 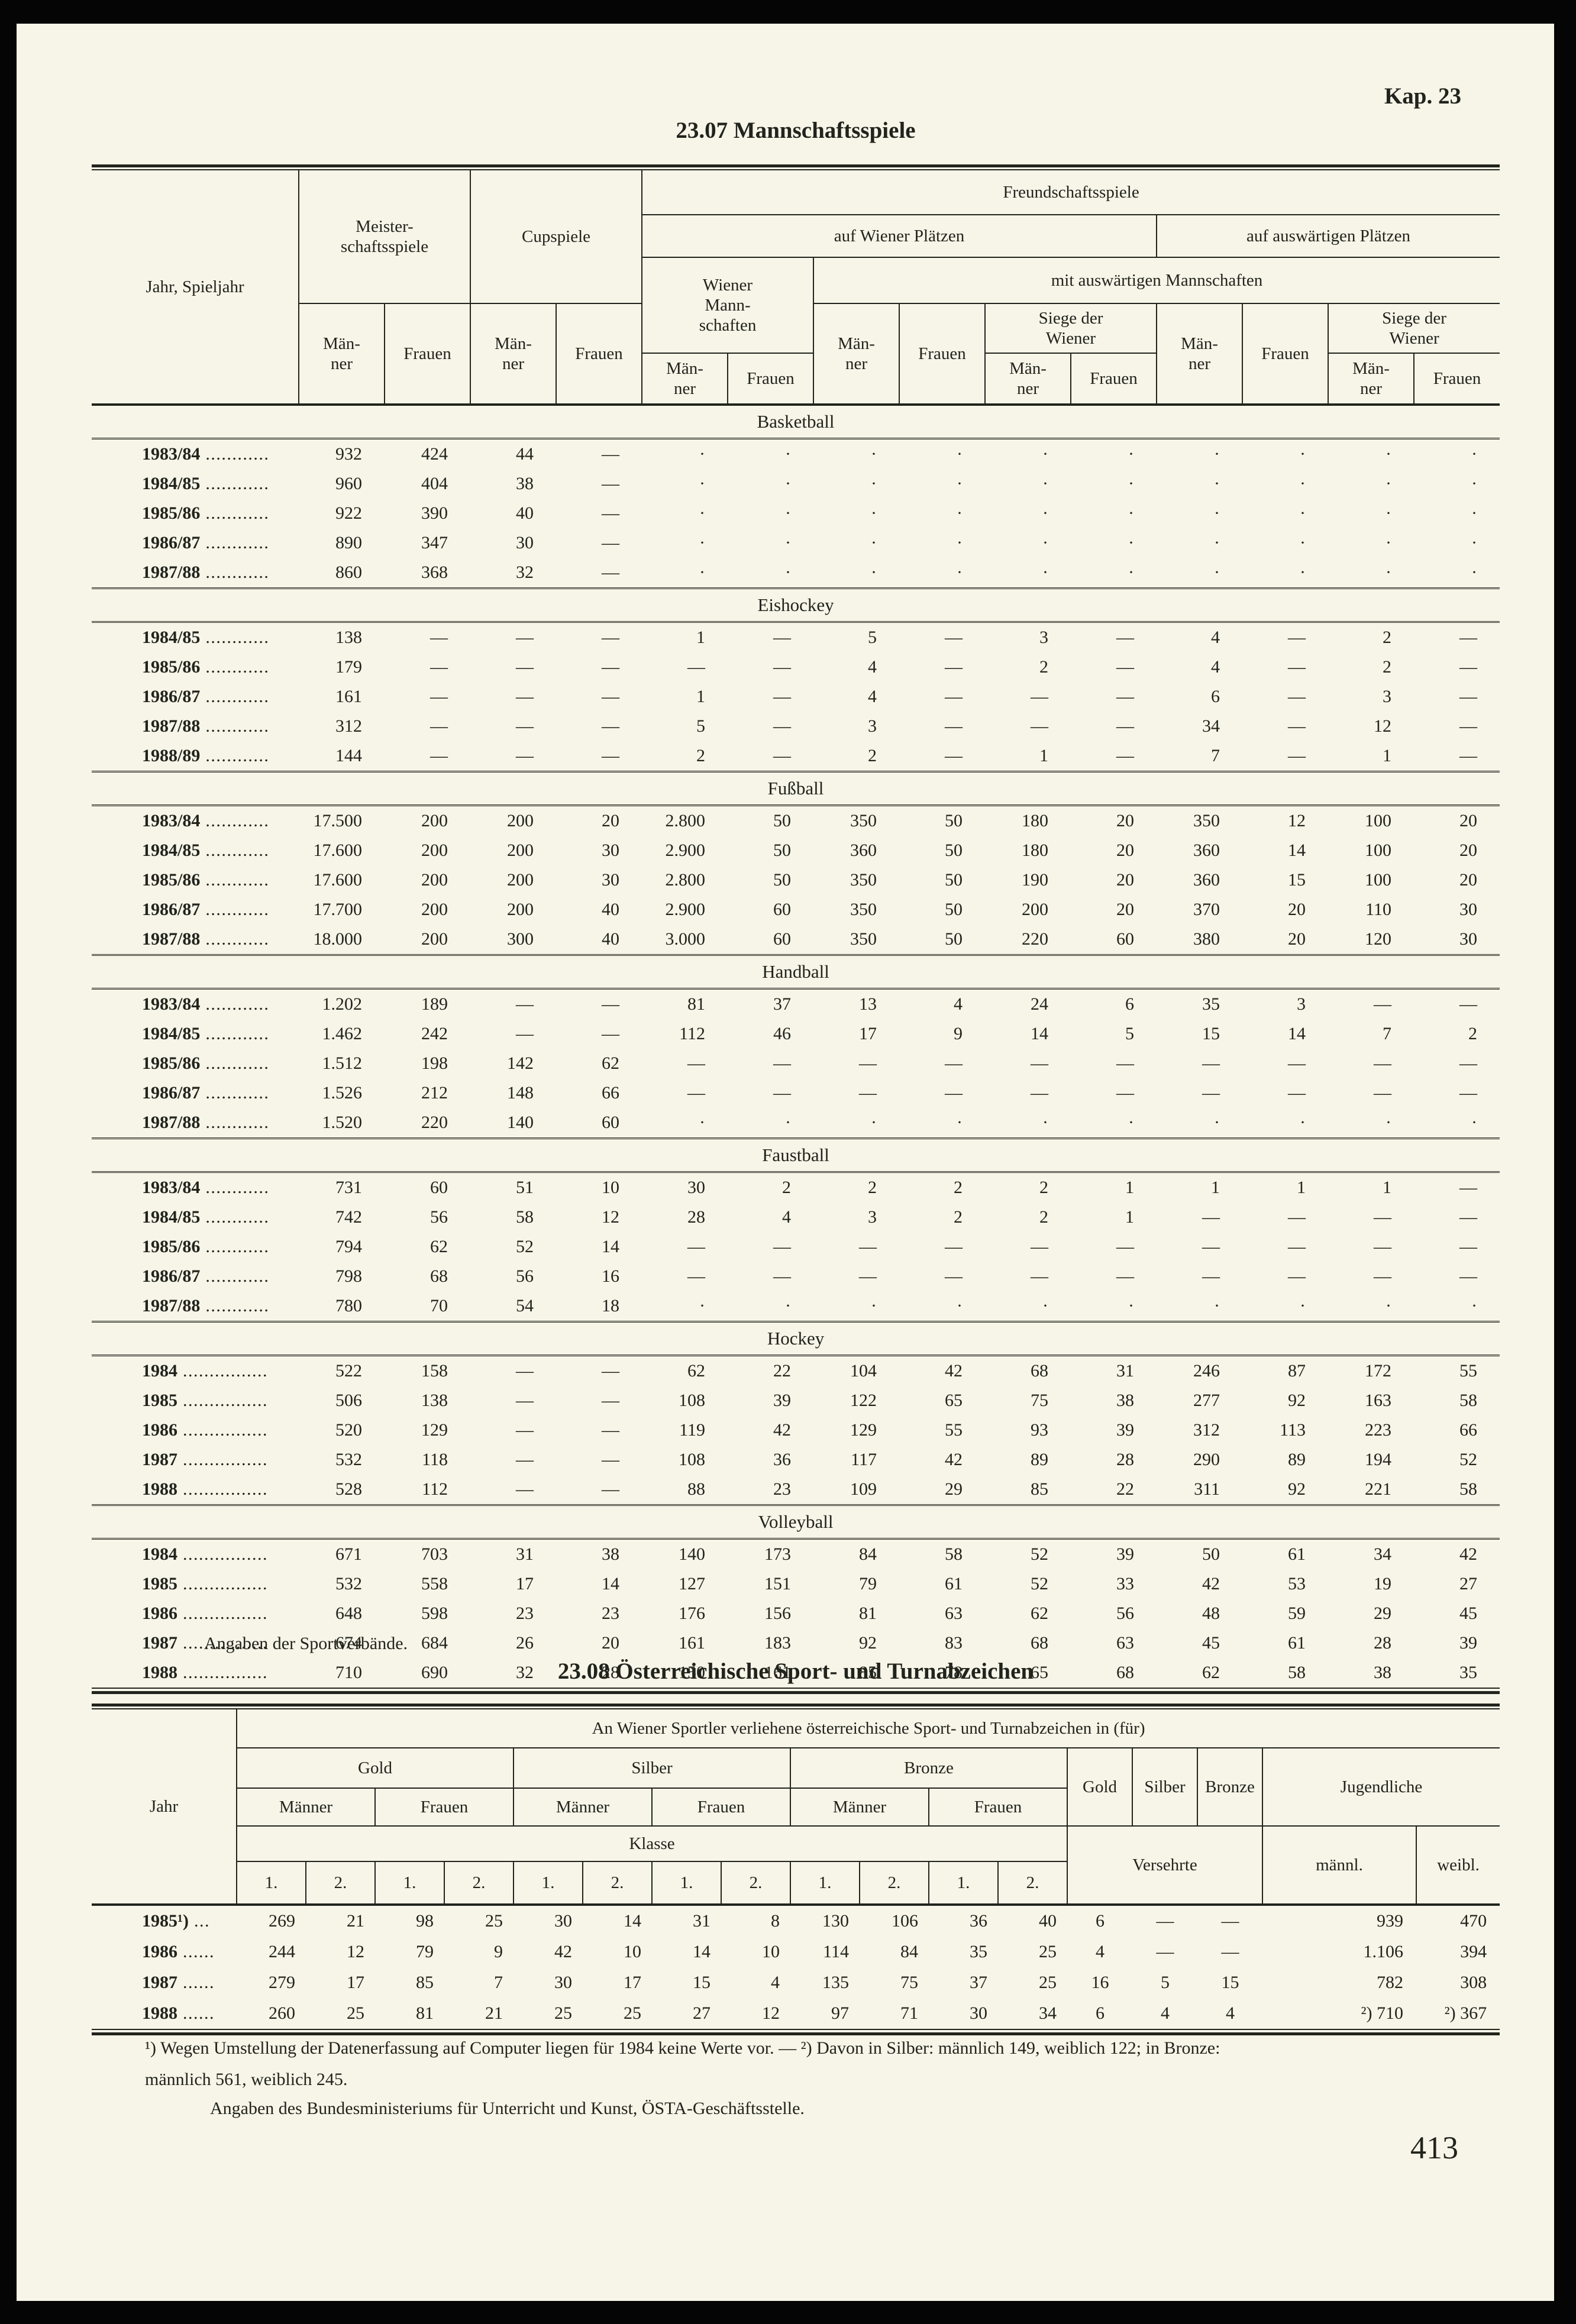 What do you see at coordinates (435, 1371) in the screenshot?
I see `data-cell: 158` at bounding box center [435, 1371].